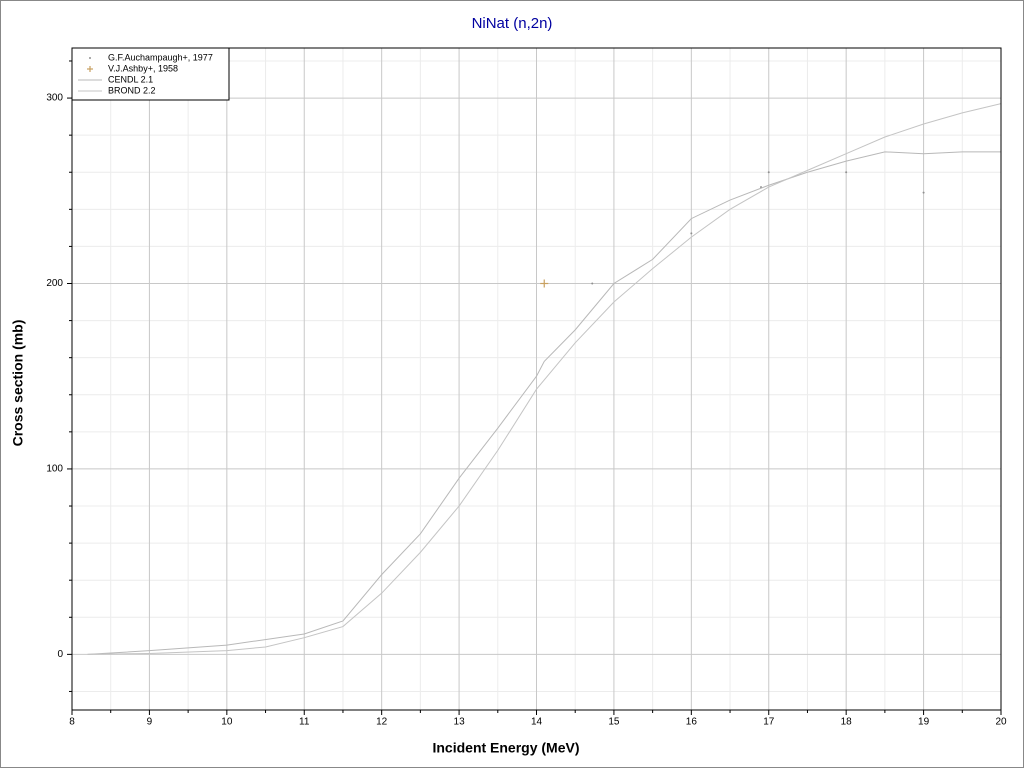 The height and width of the screenshot is (768, 1024). What do you see at coordinates (160, 57) in the screenshot?
I see `legend-label: G.F.Auchampaugh+, 1977` at bounding box center [160, 57].